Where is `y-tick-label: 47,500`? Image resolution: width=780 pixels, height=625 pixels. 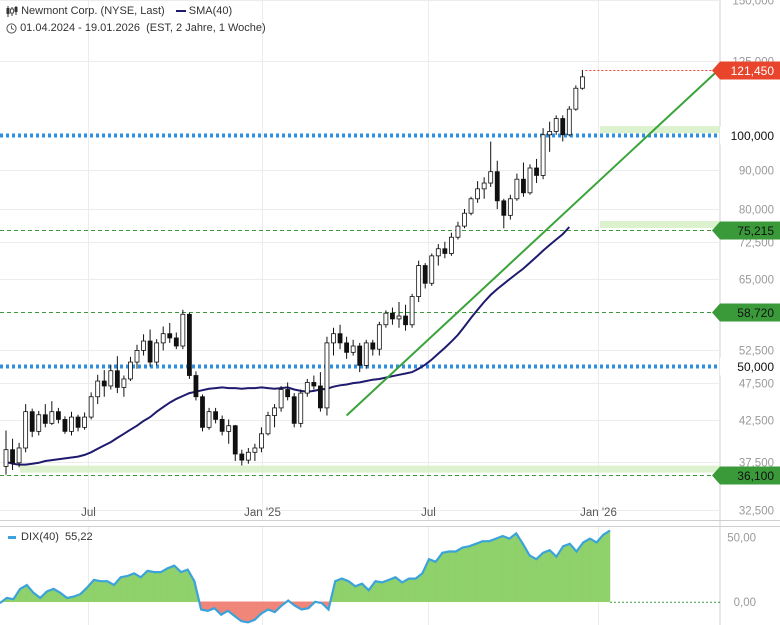 y-tick-label: 47,500 is located at coordinates (756, 385).